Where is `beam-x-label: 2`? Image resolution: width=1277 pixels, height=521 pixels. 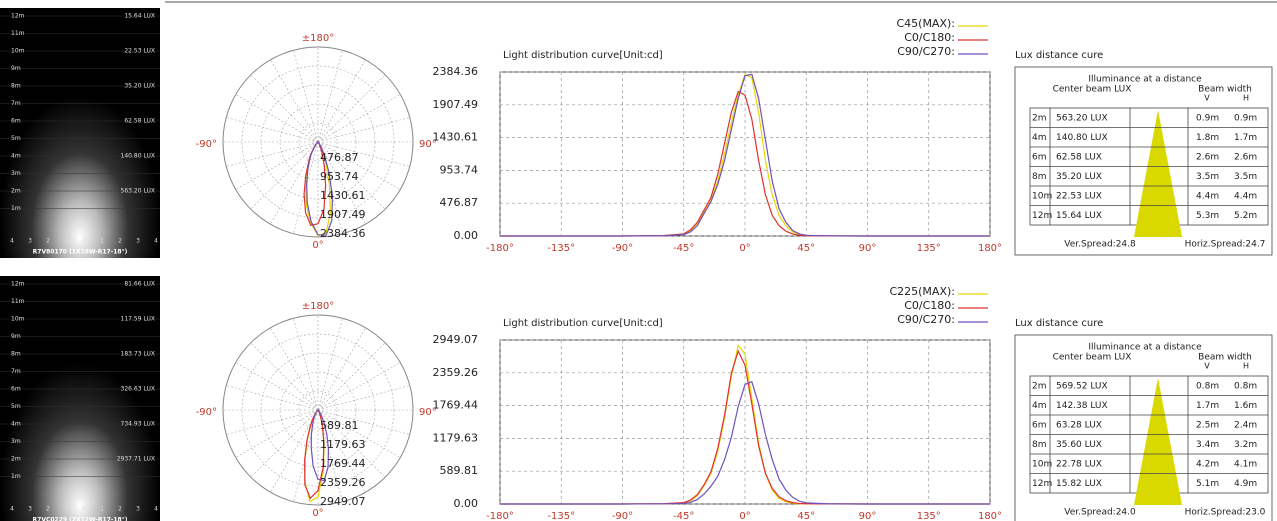 beam-x-label: 2 is located at coordinates (48, 241).